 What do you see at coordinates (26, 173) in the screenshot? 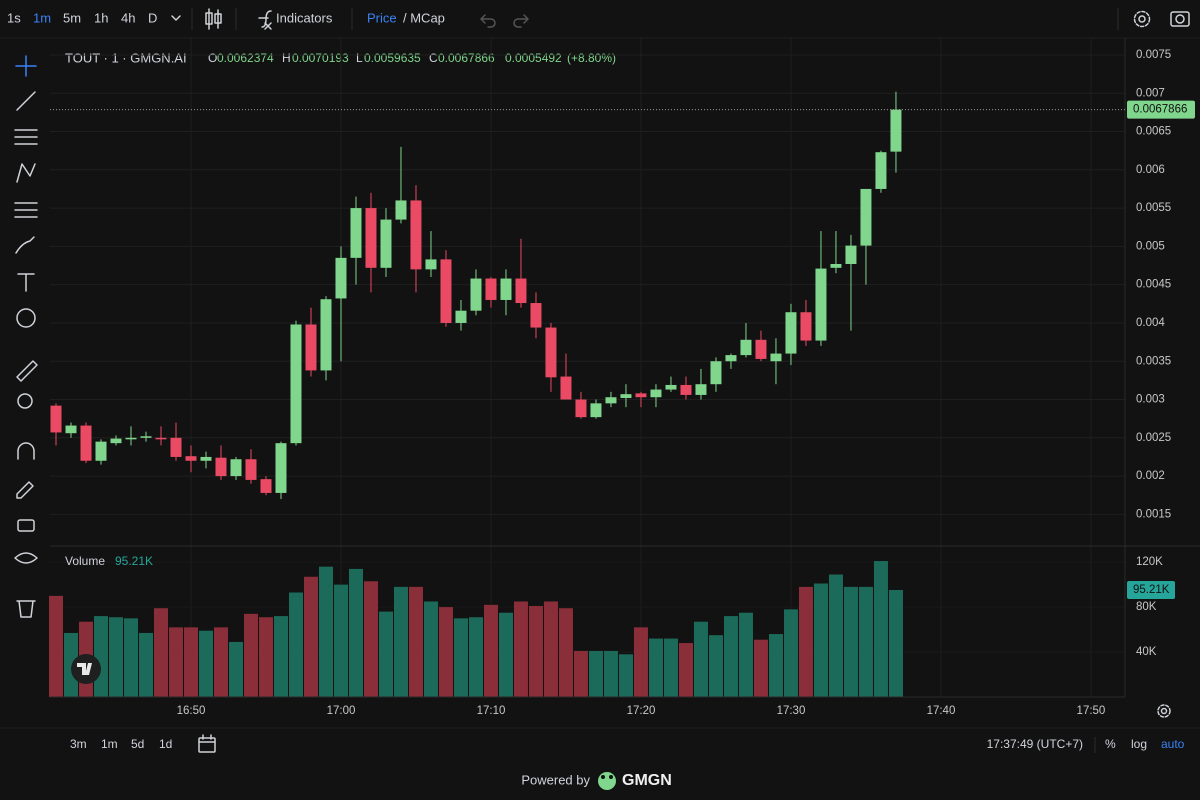
I see `pattern-tool` at bounding box center [26, 173].